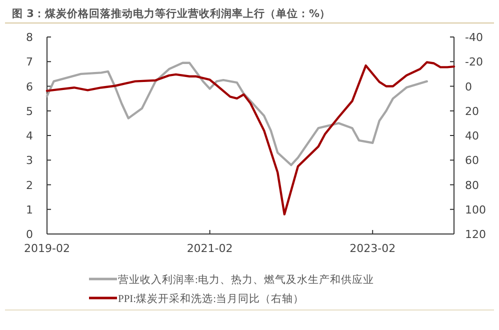  What do you see at coordinates (468, 87) in the screenshot?
I see `y2-tick-label: 0` at bounding box center [468, 87].